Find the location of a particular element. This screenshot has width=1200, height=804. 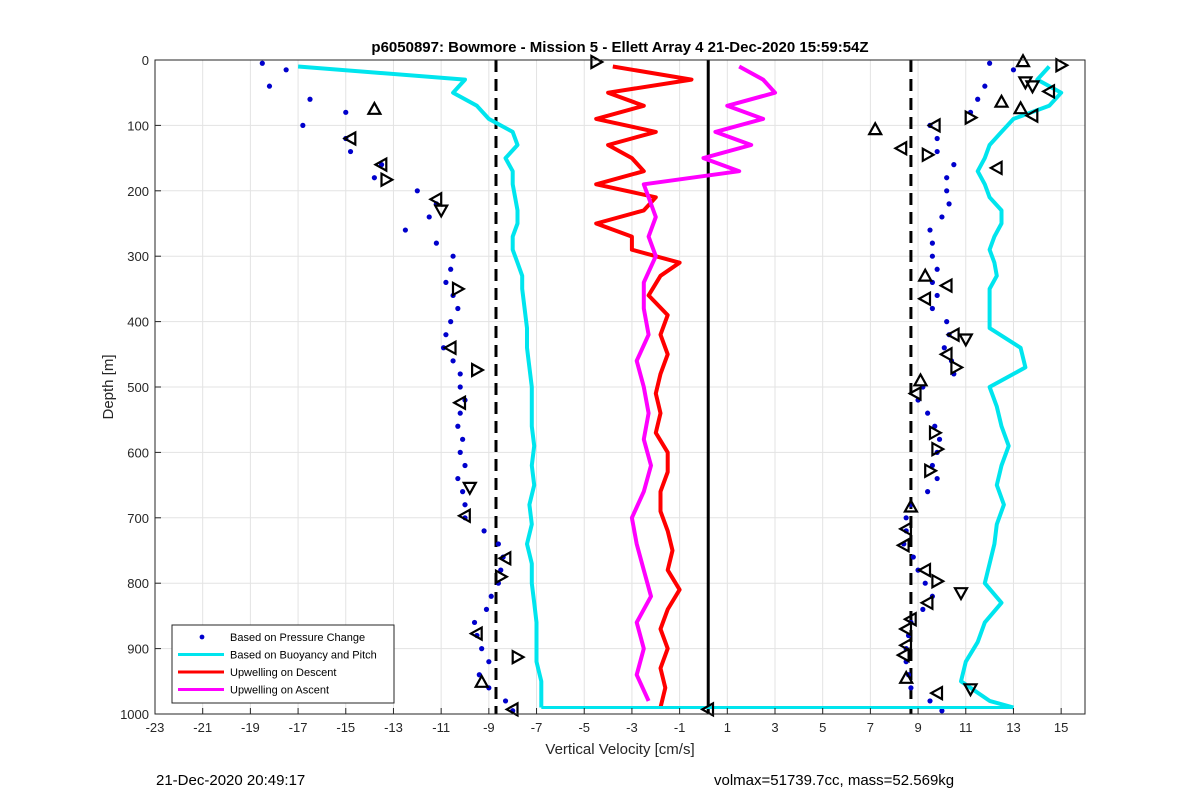

x-tick-label: 7 is located at coordinates (870, 727).